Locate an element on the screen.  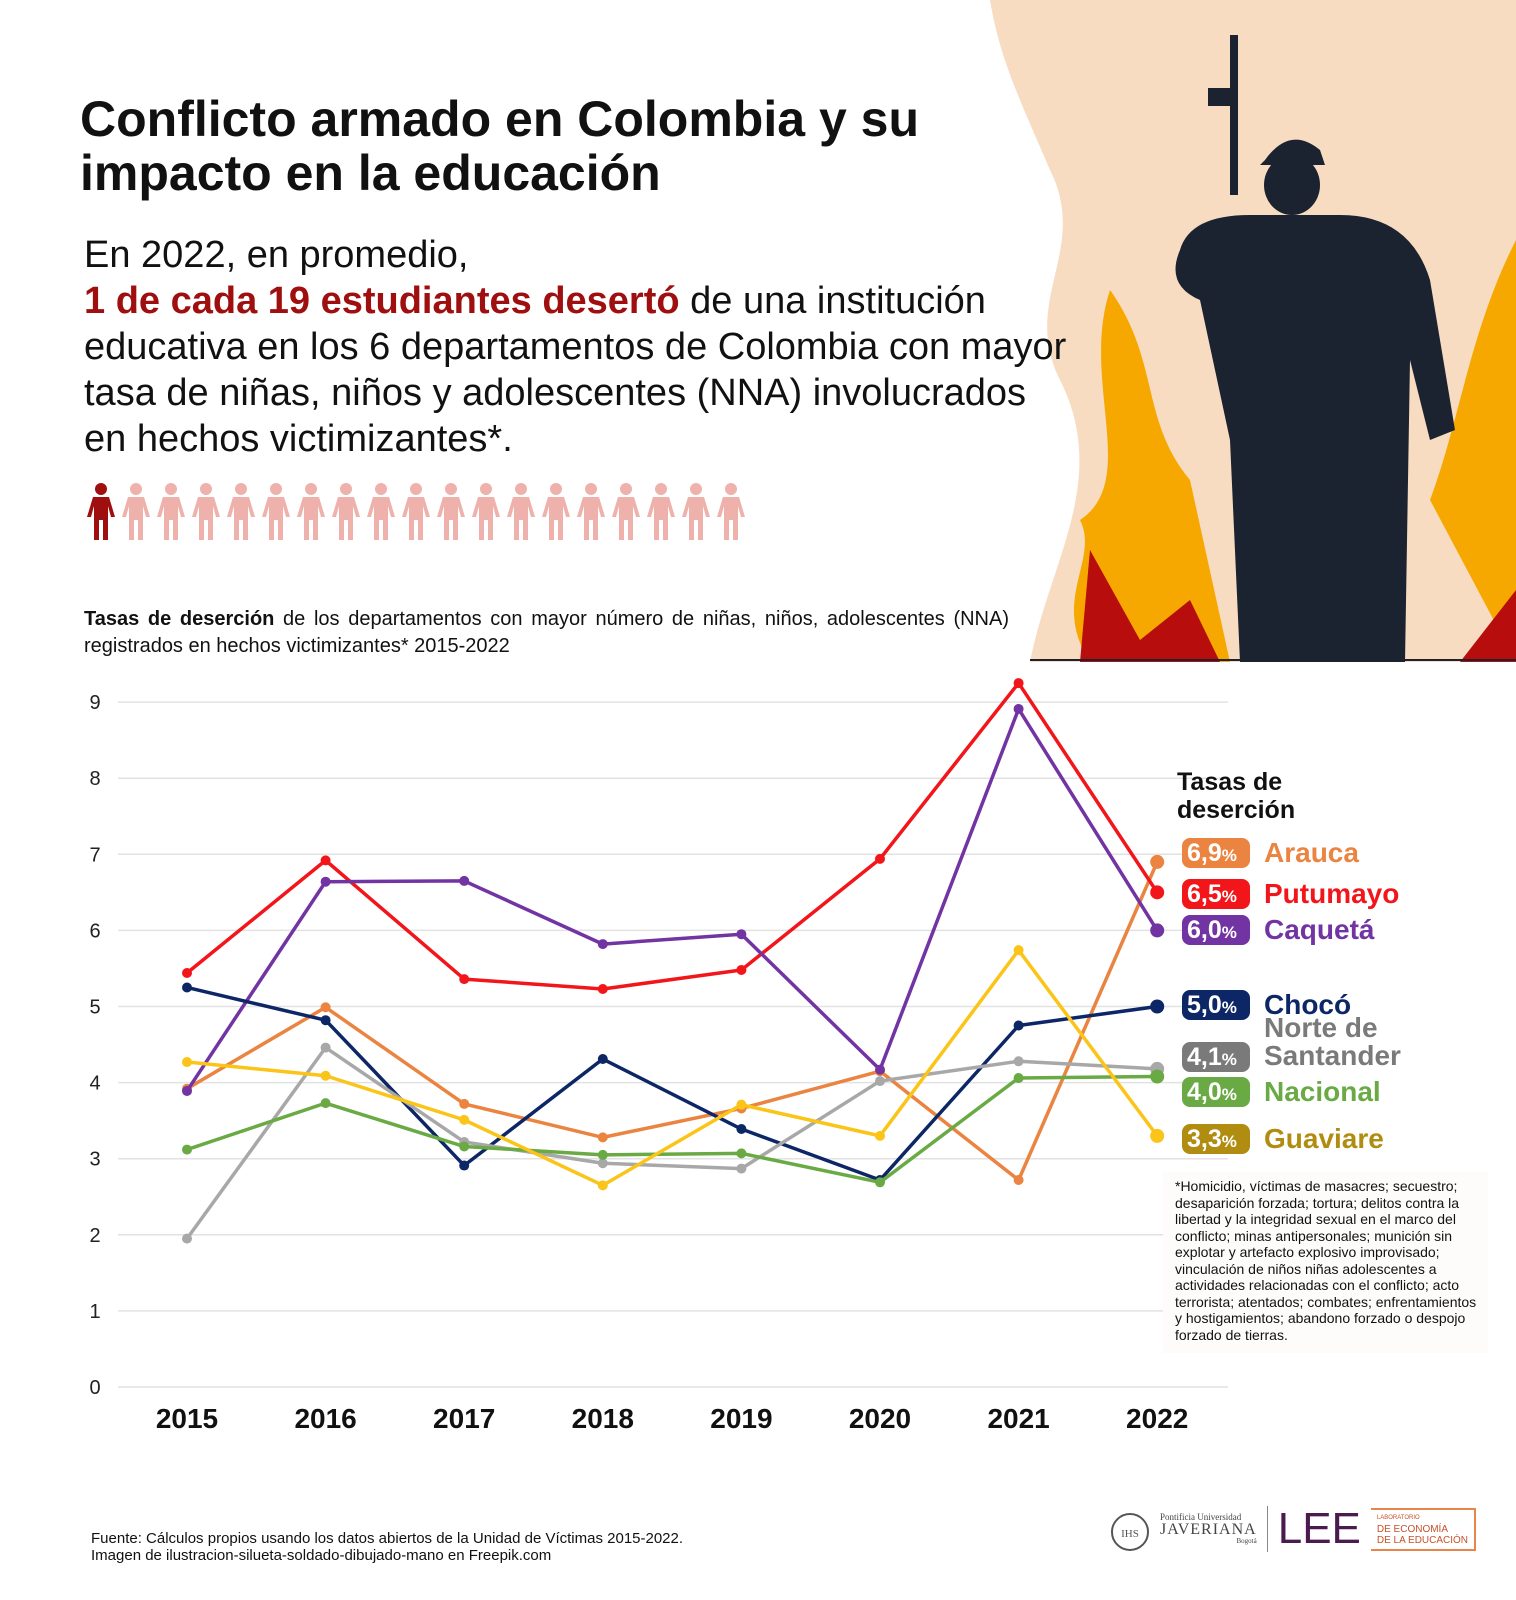
y-tick-label: 4 is located at coordinates (94, 1084).